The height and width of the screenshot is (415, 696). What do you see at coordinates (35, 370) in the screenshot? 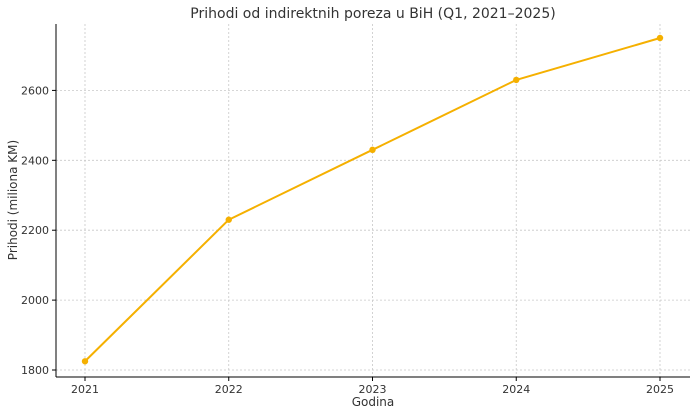
I see `y-tick-label: 1800` at bounding box center [35, 370].